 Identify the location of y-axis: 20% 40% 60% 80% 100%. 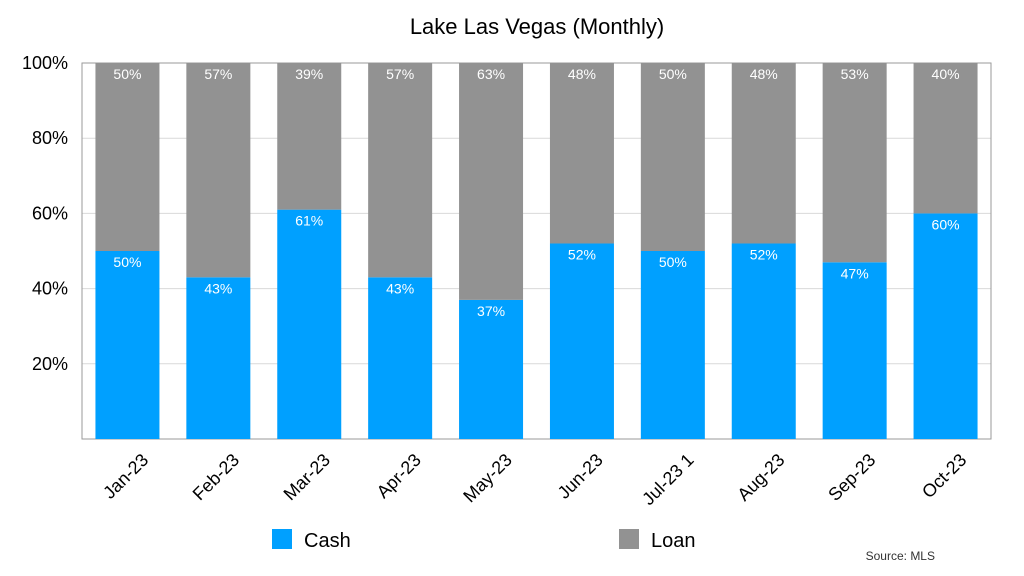
(45, 213).